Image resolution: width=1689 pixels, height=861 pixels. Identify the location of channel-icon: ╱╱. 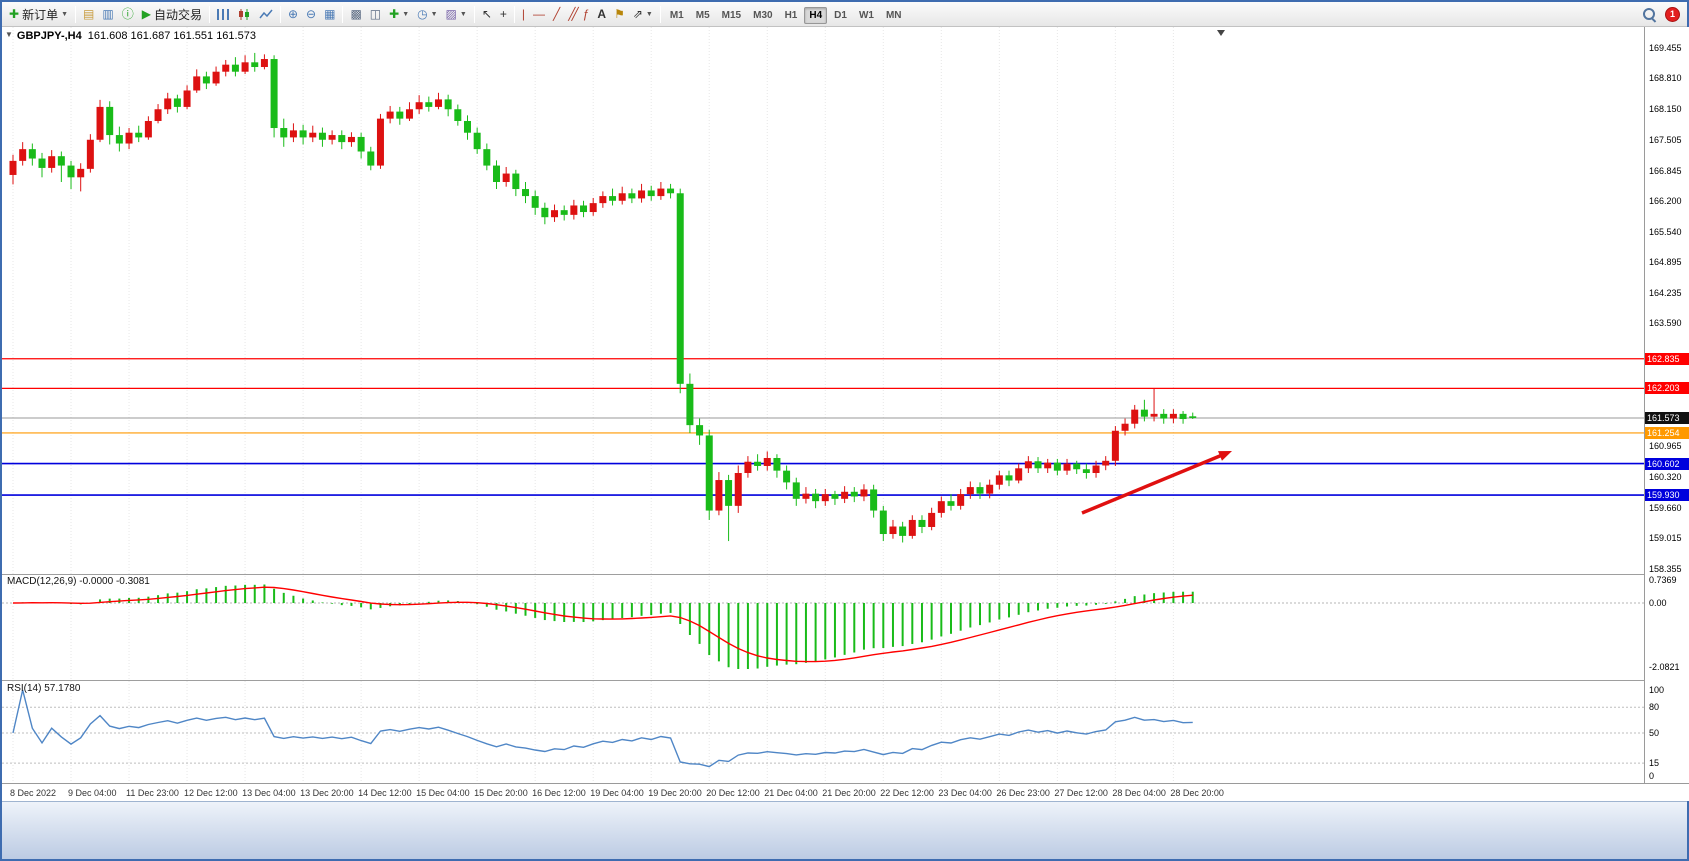
(573, 14).